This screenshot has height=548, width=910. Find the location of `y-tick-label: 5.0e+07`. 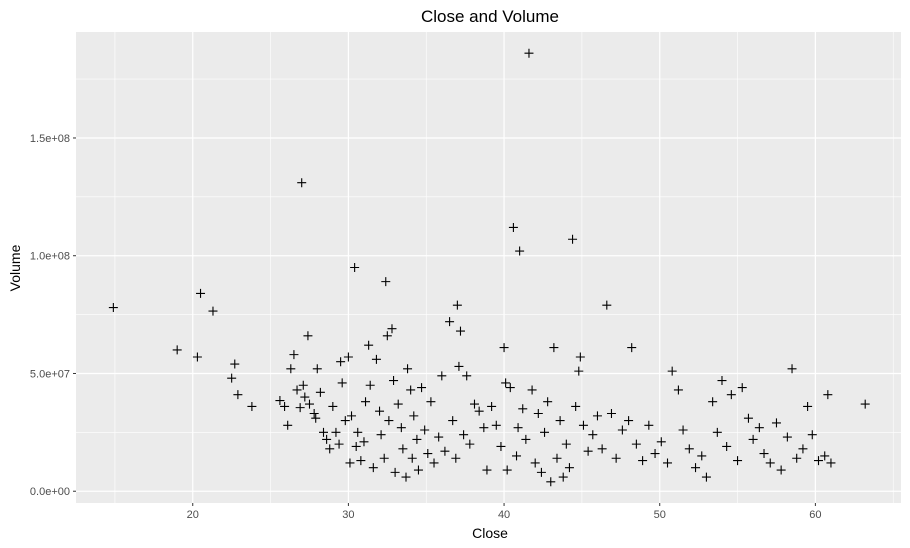

y-tick-label: 5.0e+07 is located at coordinates (50, 374).